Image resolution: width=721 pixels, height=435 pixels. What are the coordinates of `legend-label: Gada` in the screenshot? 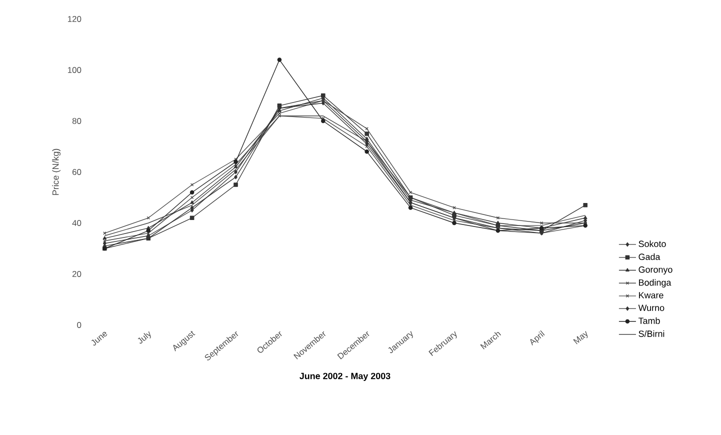 It's located at (649, 256).